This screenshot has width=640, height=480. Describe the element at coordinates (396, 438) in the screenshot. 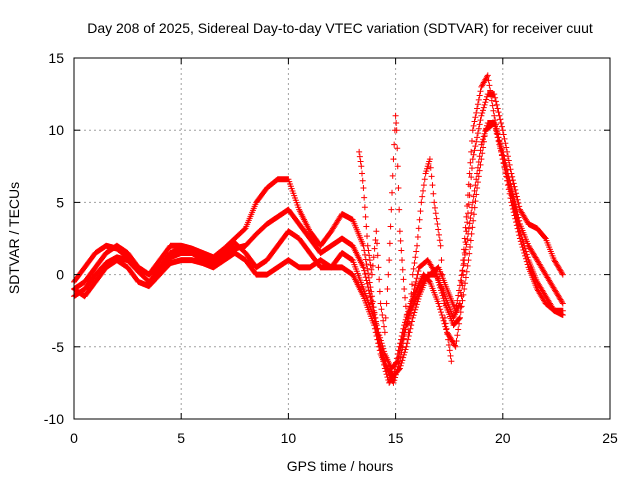

I see `x-tick-label: 15` at that location.